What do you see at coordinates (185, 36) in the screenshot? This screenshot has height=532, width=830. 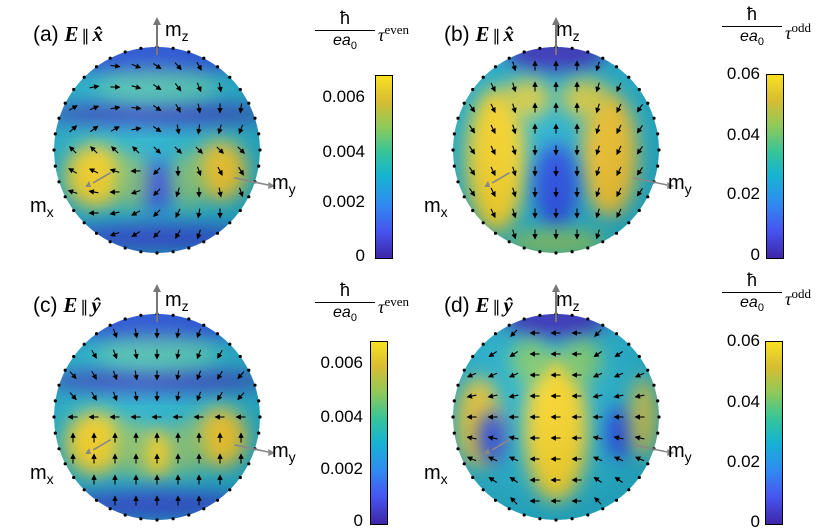 I see `axis-mz-a-sub: z` at bounding box center [185, 36].